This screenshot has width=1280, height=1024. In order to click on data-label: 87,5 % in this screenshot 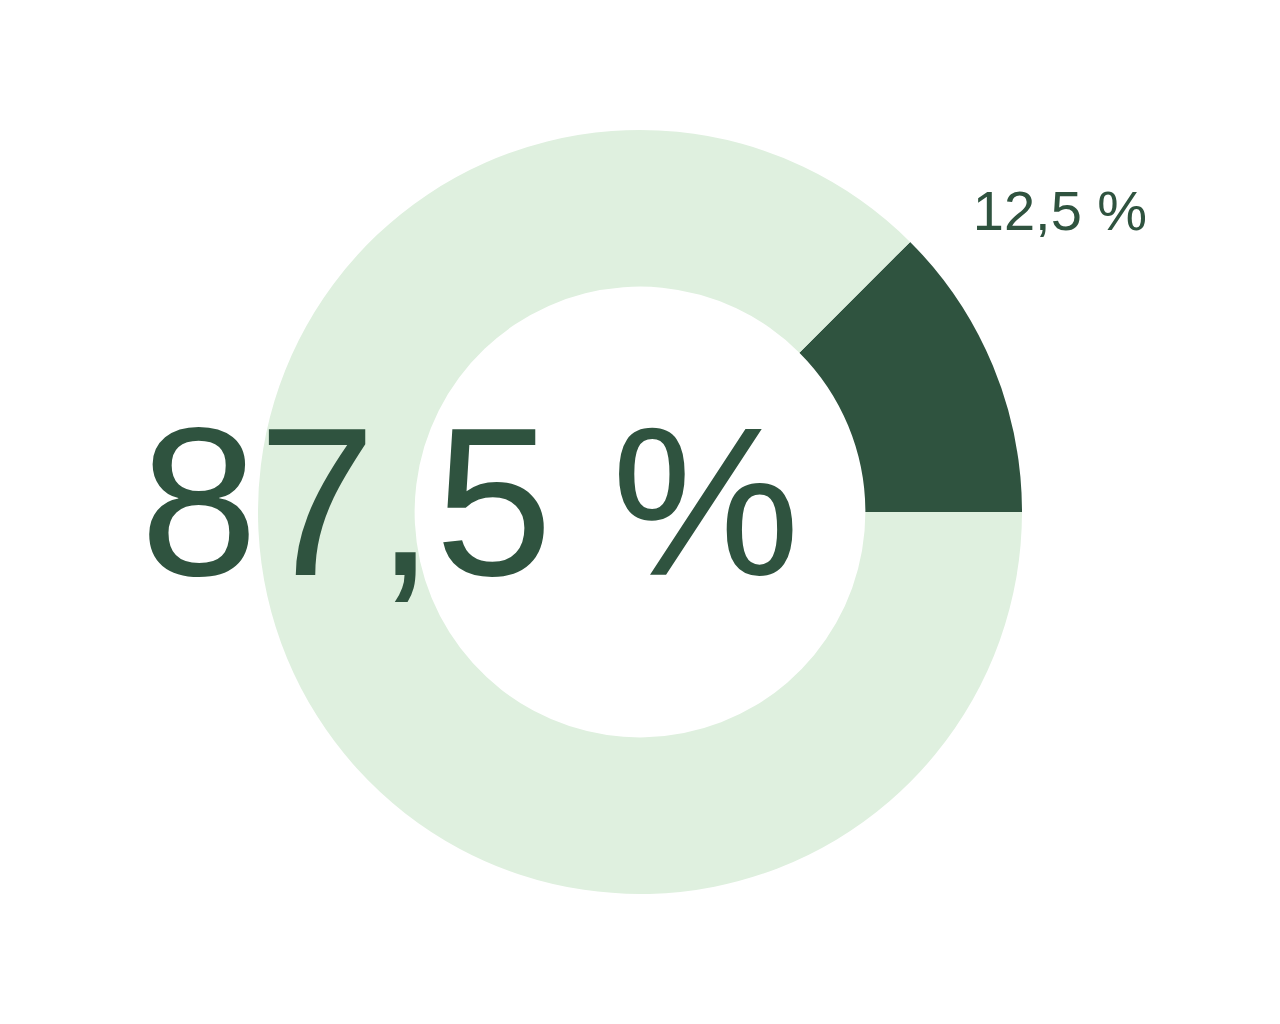, I will do `click(470, 502)`.